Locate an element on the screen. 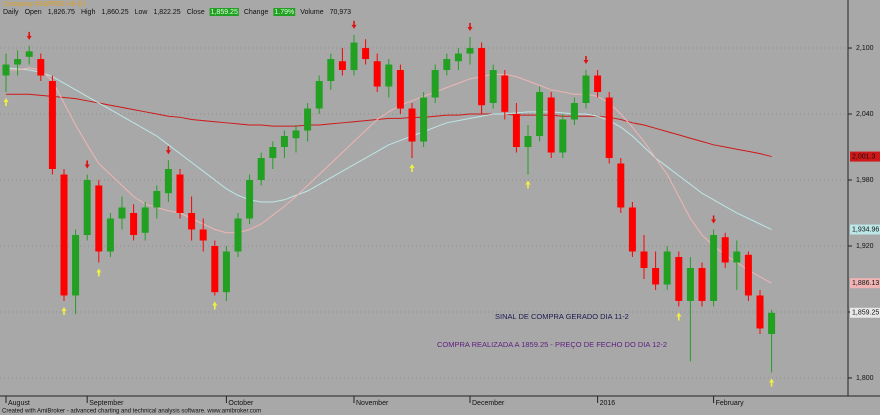  y-tick-label: 1,800 is located at coordinates (865, 378).